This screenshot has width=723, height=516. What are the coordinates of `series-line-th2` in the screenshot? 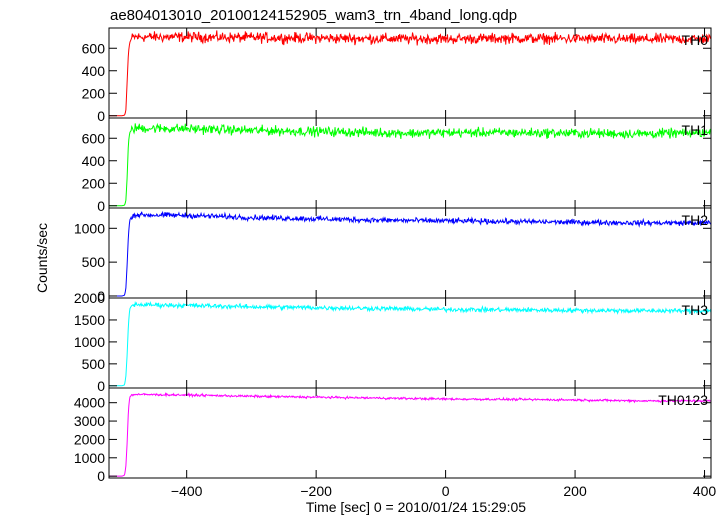 It's located at (410, 253).